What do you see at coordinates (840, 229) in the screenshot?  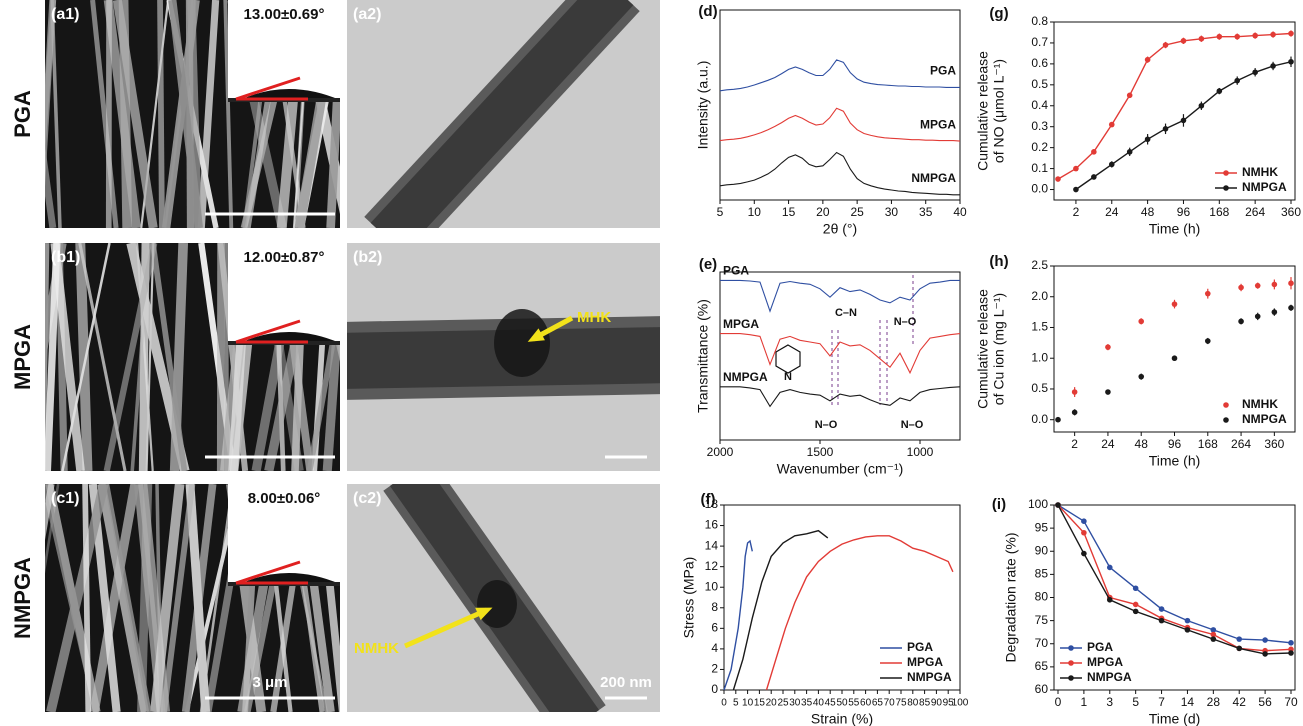 I see `x-axis-label: 2θ (°)` at bounding box center [840, 229].